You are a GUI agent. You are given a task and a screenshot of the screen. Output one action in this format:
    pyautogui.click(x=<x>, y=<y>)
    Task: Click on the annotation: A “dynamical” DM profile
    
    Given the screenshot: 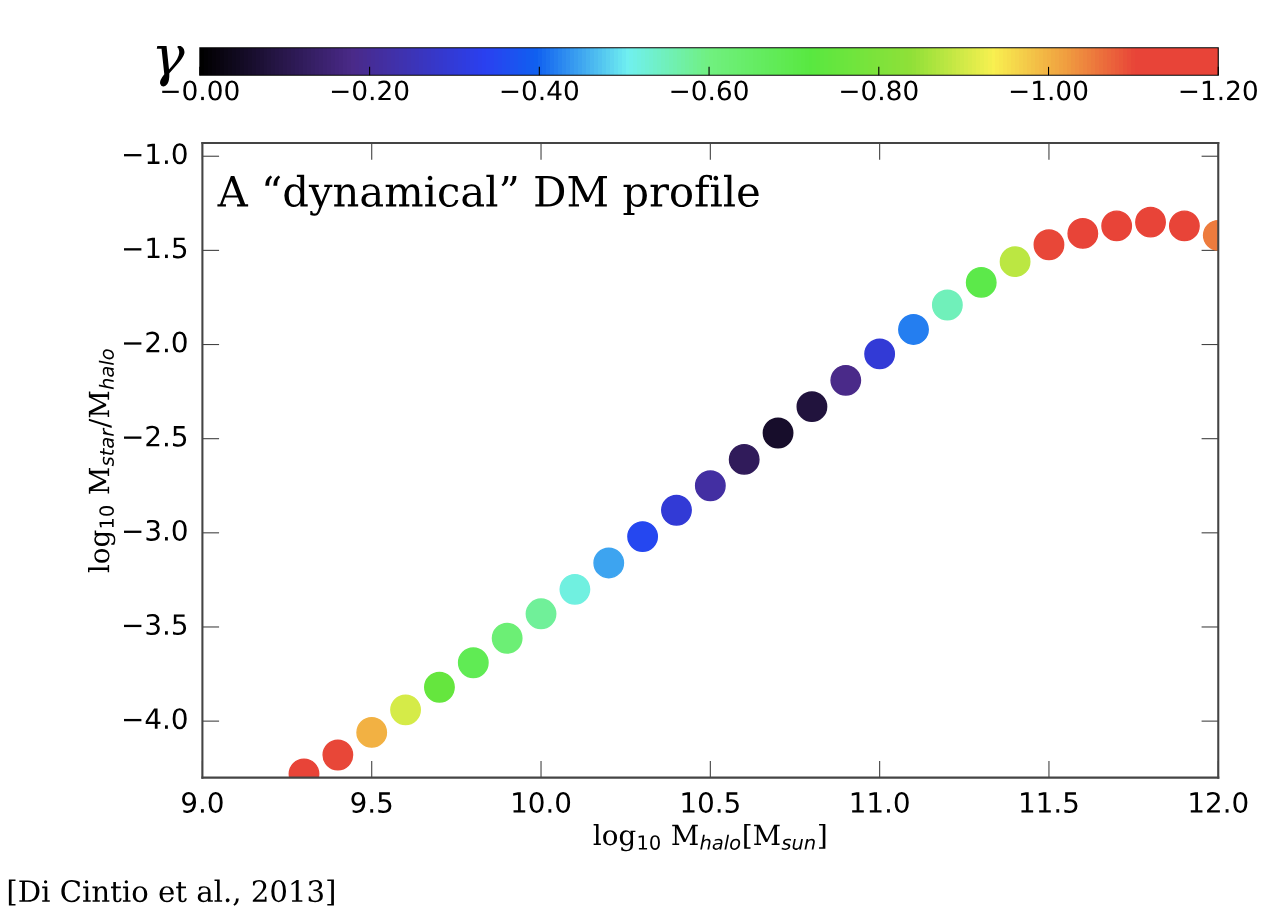 What is the action you would take?
    pyautogui.click(x=488, y=195)
    